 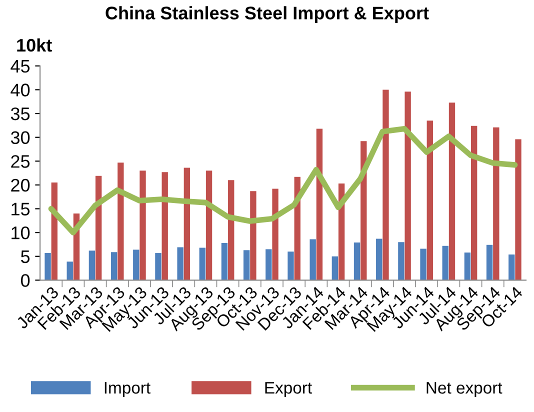 I want to click on y-tick-label: 35, so click(x=20, y=113).